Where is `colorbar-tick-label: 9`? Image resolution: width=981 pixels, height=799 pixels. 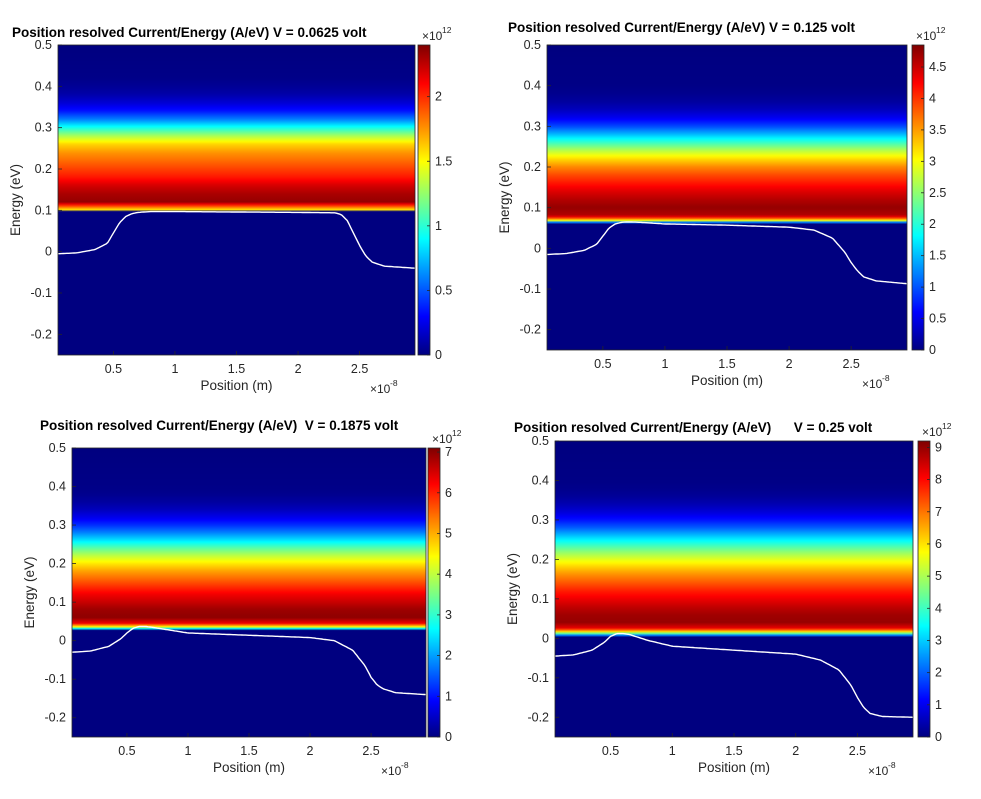 colorbar-tick-label: 9 is located at coordinates (938, 447).